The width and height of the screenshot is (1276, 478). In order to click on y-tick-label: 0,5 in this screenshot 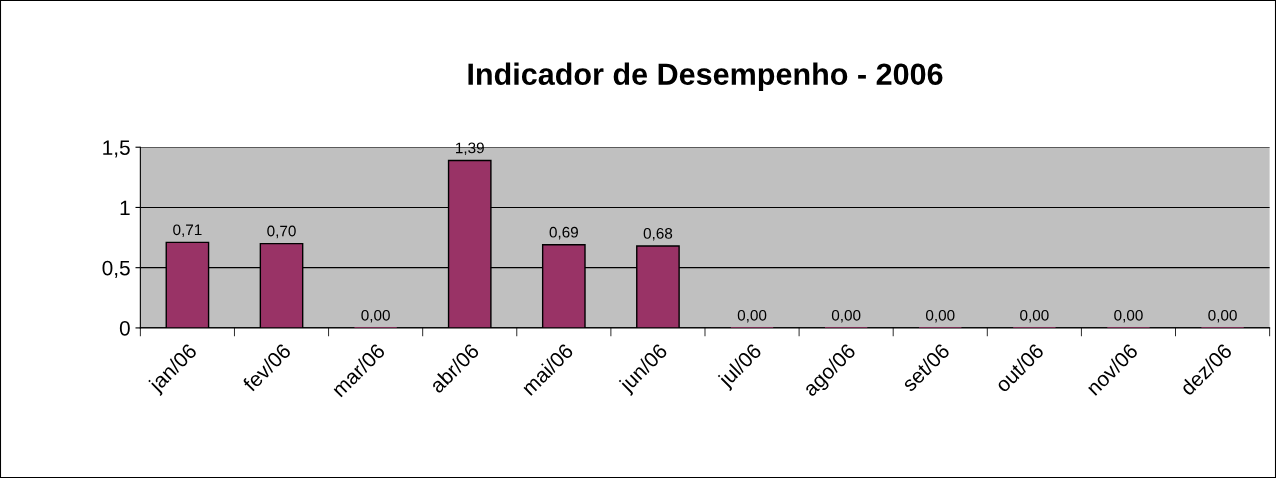, I will do `click(116, 269)`.